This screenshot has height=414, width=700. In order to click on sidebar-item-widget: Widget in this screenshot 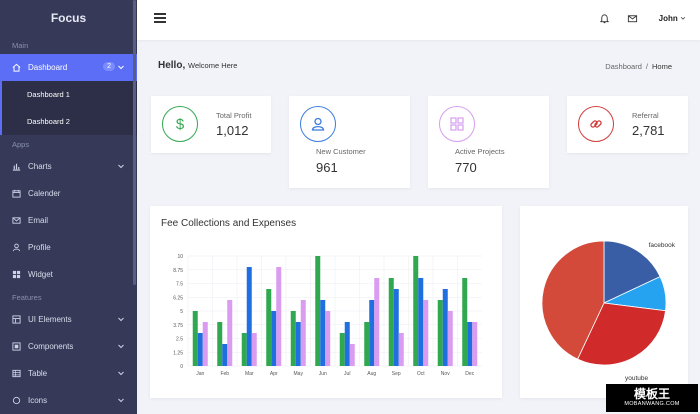, I will do `click(68, 274)`.